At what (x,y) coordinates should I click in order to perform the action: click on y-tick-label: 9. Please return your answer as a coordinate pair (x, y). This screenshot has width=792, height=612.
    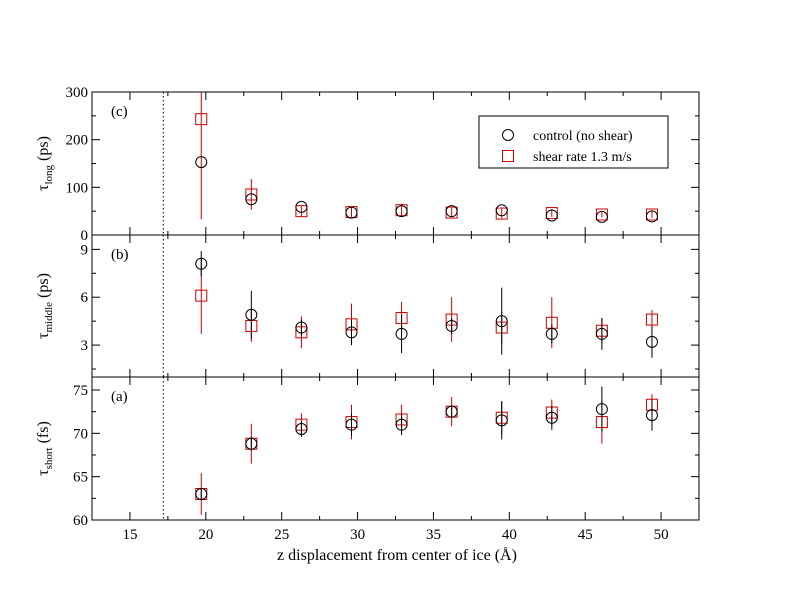
    Looking at the image, I should click on (85, 250).